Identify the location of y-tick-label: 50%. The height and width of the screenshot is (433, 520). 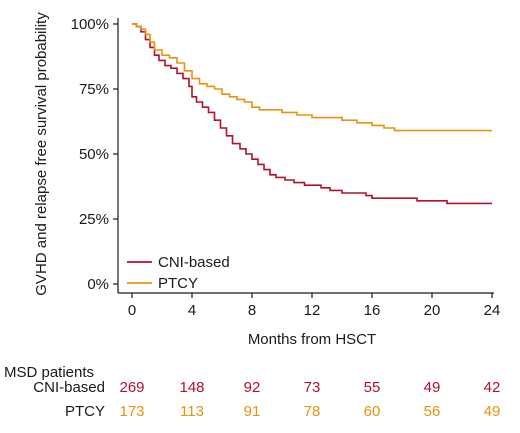
(94, 154).